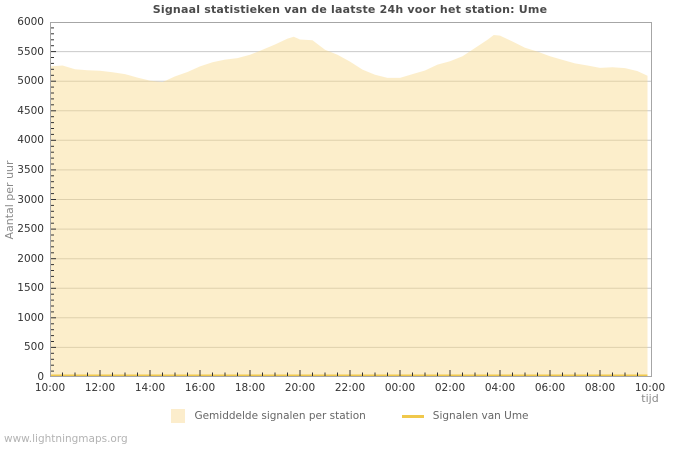 This screenshot has height=450, width=700. I want to click on x-tick-label: 04:00, so click(500, 388).